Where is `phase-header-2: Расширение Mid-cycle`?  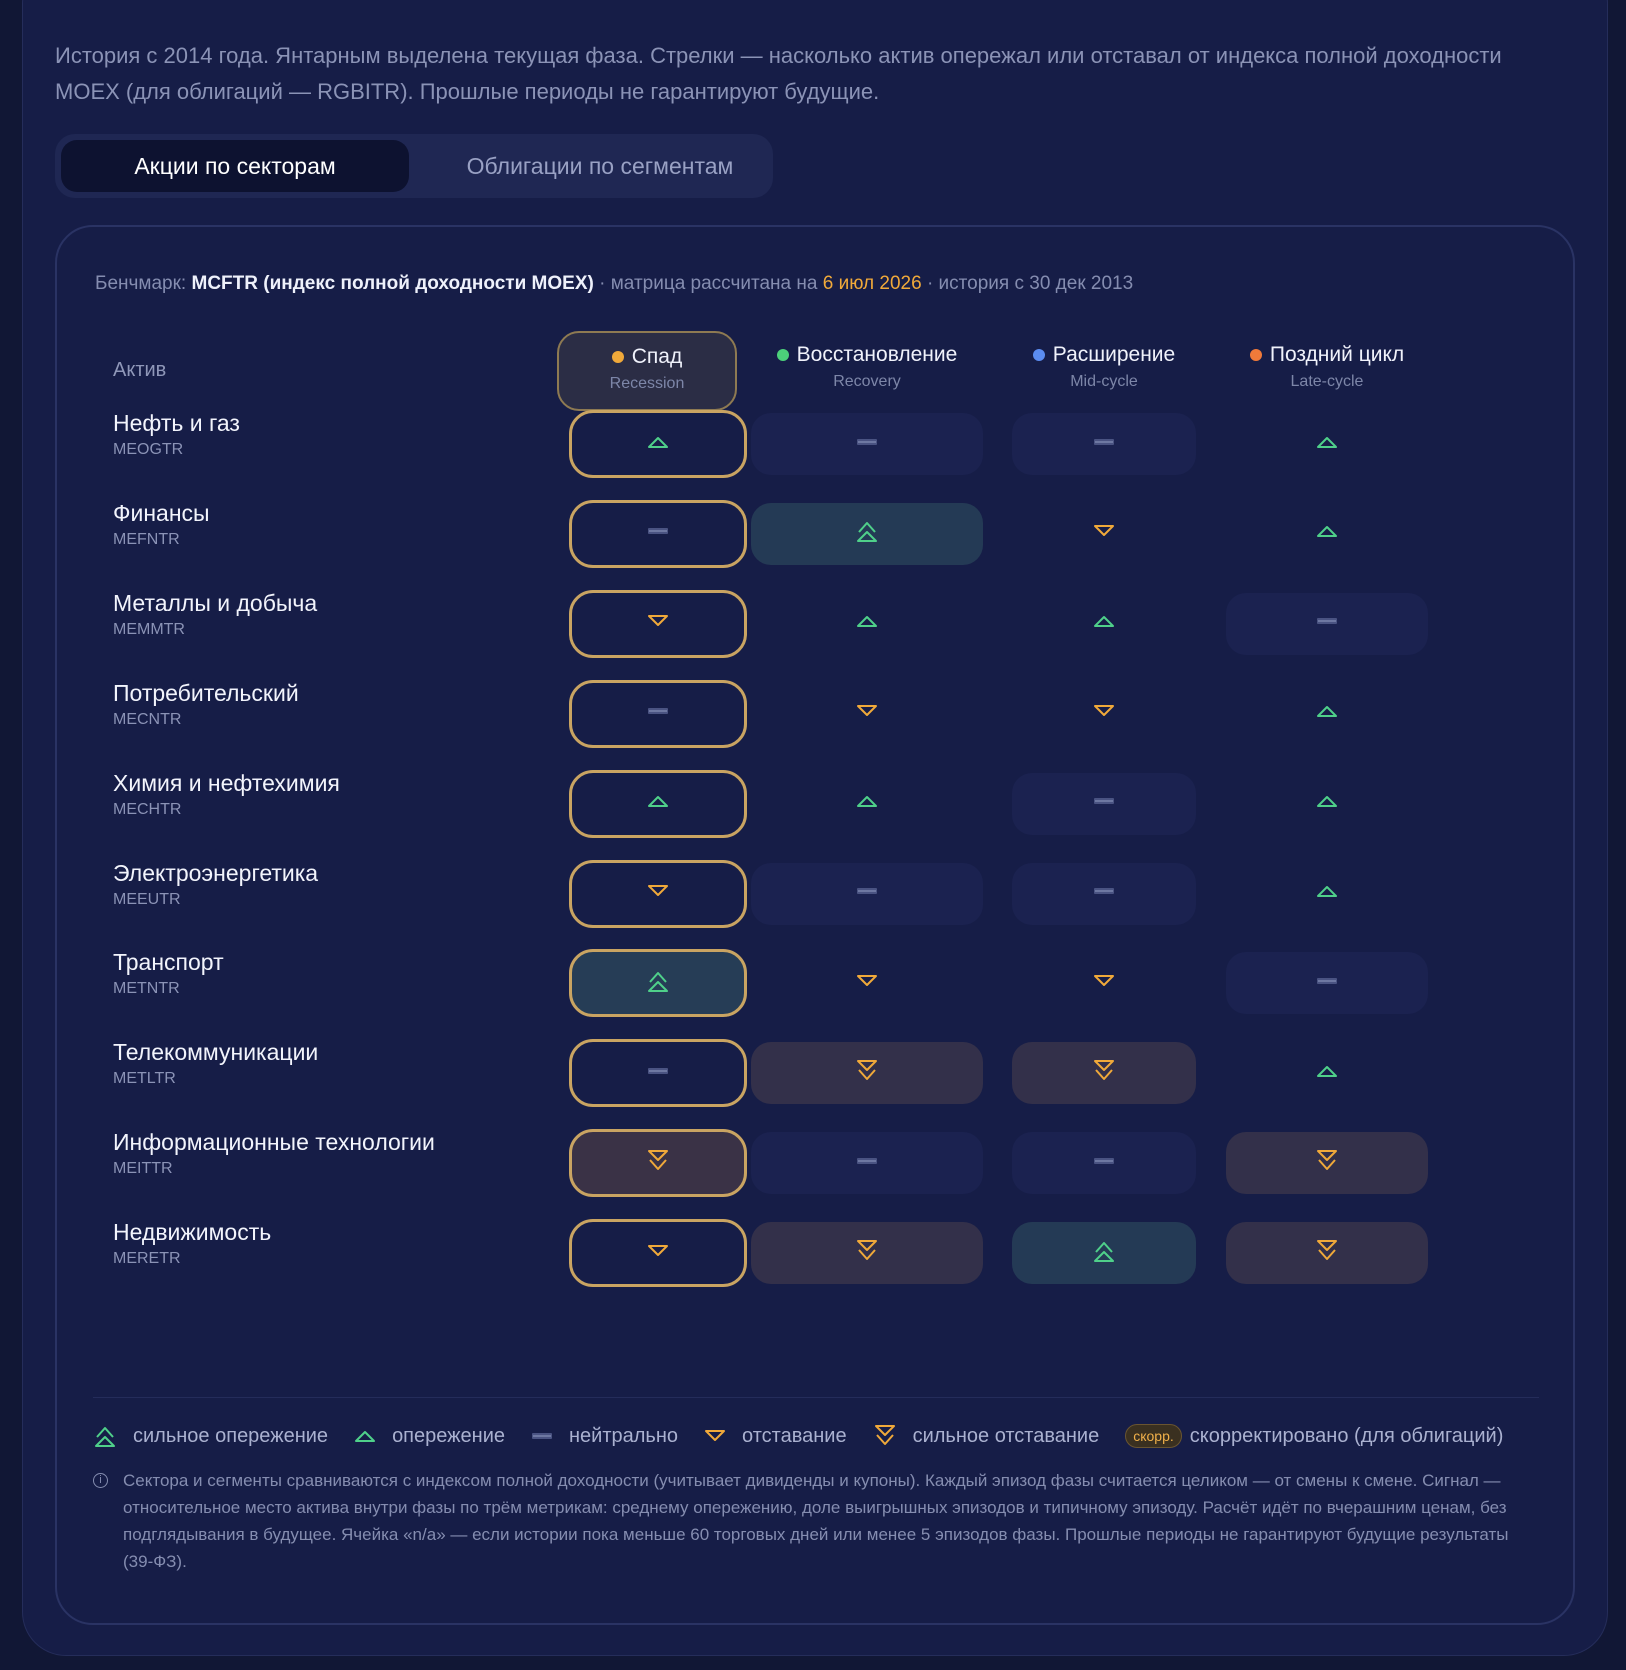 phase-header-2: Расширение Mid-cycle is located at coordinates (1104, 371).